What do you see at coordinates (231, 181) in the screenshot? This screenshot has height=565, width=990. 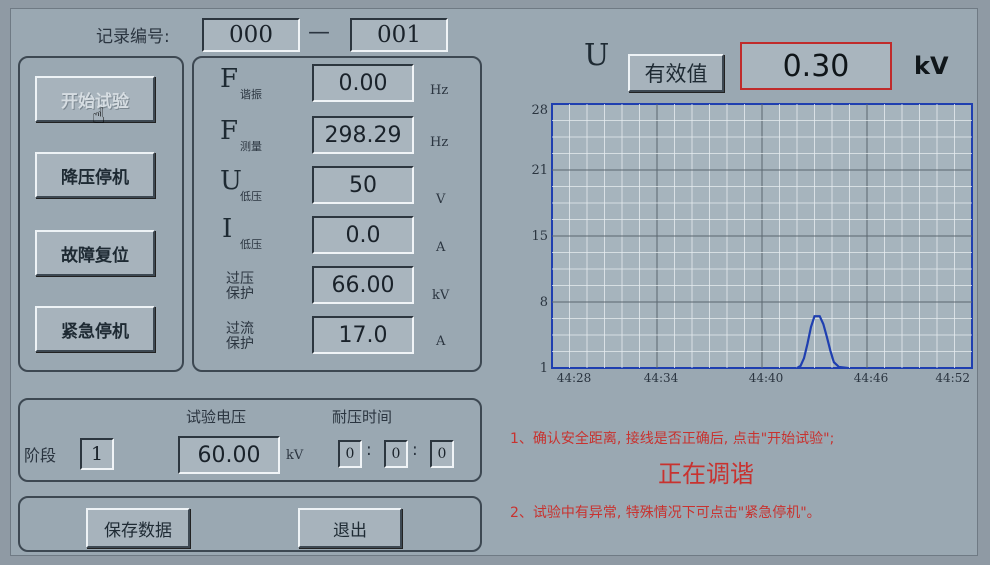 I see `u-low-symbol: U` at bounding box center [231, 181].